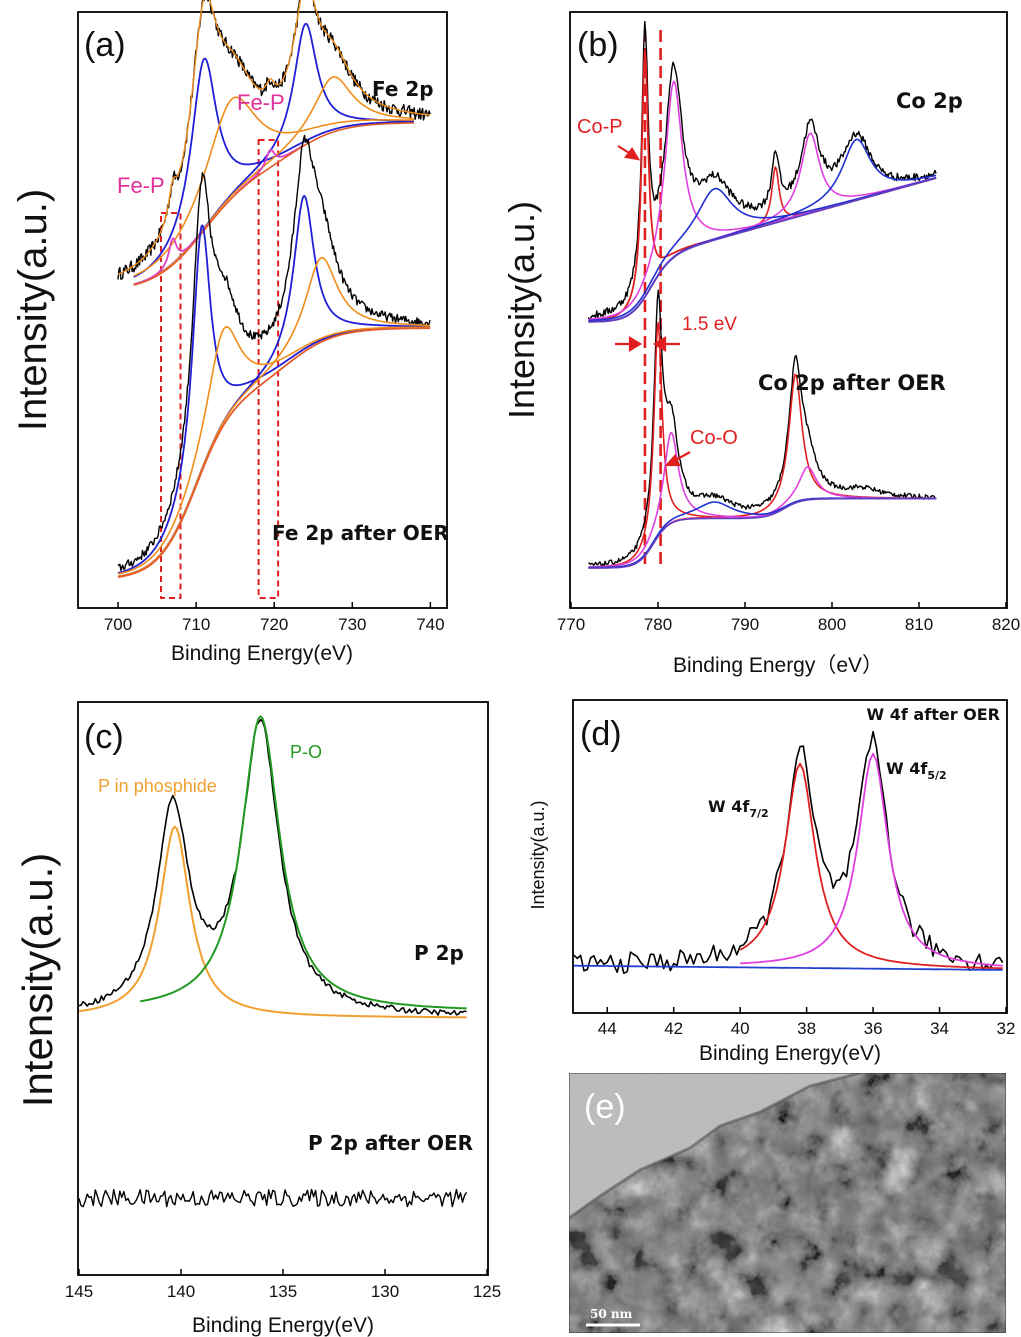 The height and width of the screenshot is (1337, 1021). I want to click on xtick-label: 34, so click(939, 1028).